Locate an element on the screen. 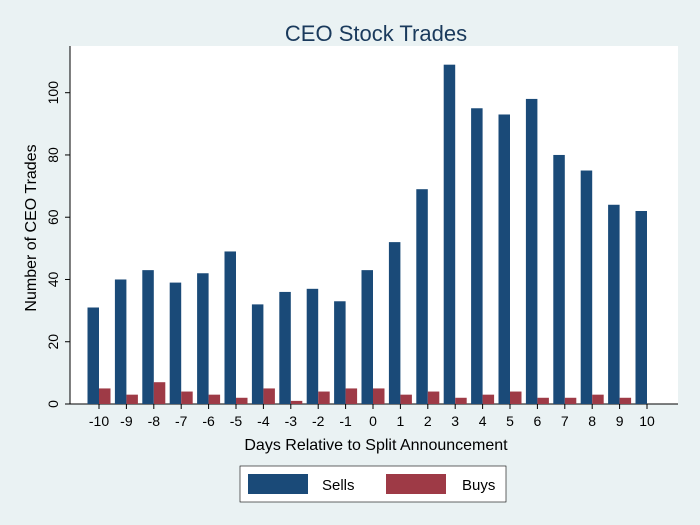  y-tick-label: 40 is located at coordinates (53, 279).